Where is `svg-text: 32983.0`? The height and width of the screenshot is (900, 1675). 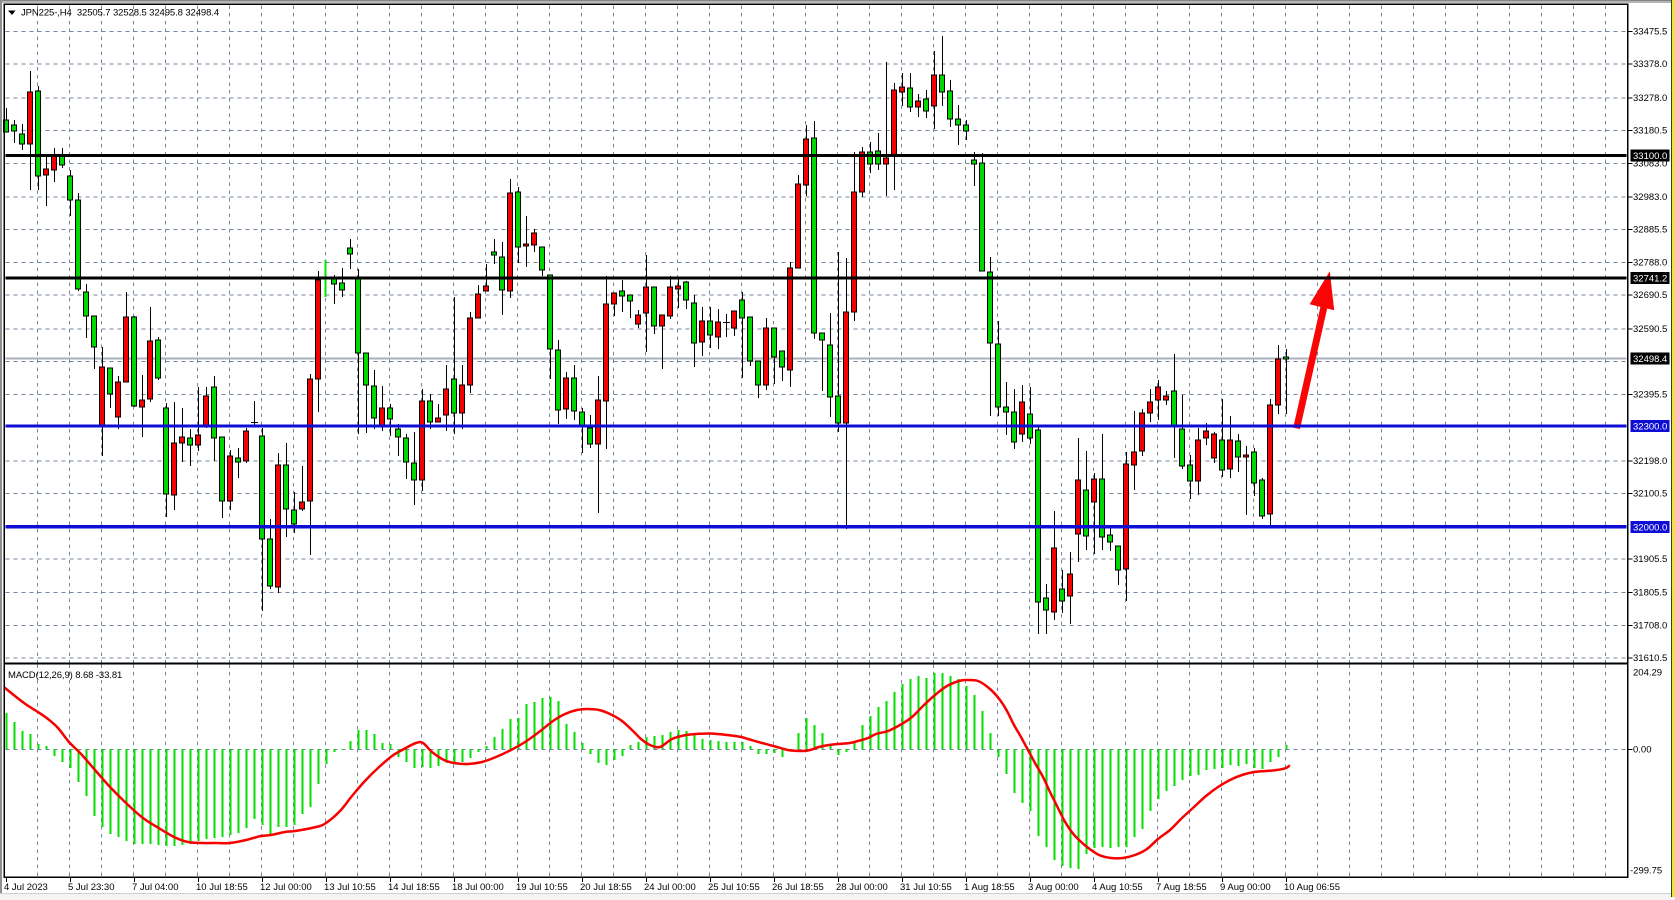 svg-text: 32983.0 is located at coordinates (1650, 197).